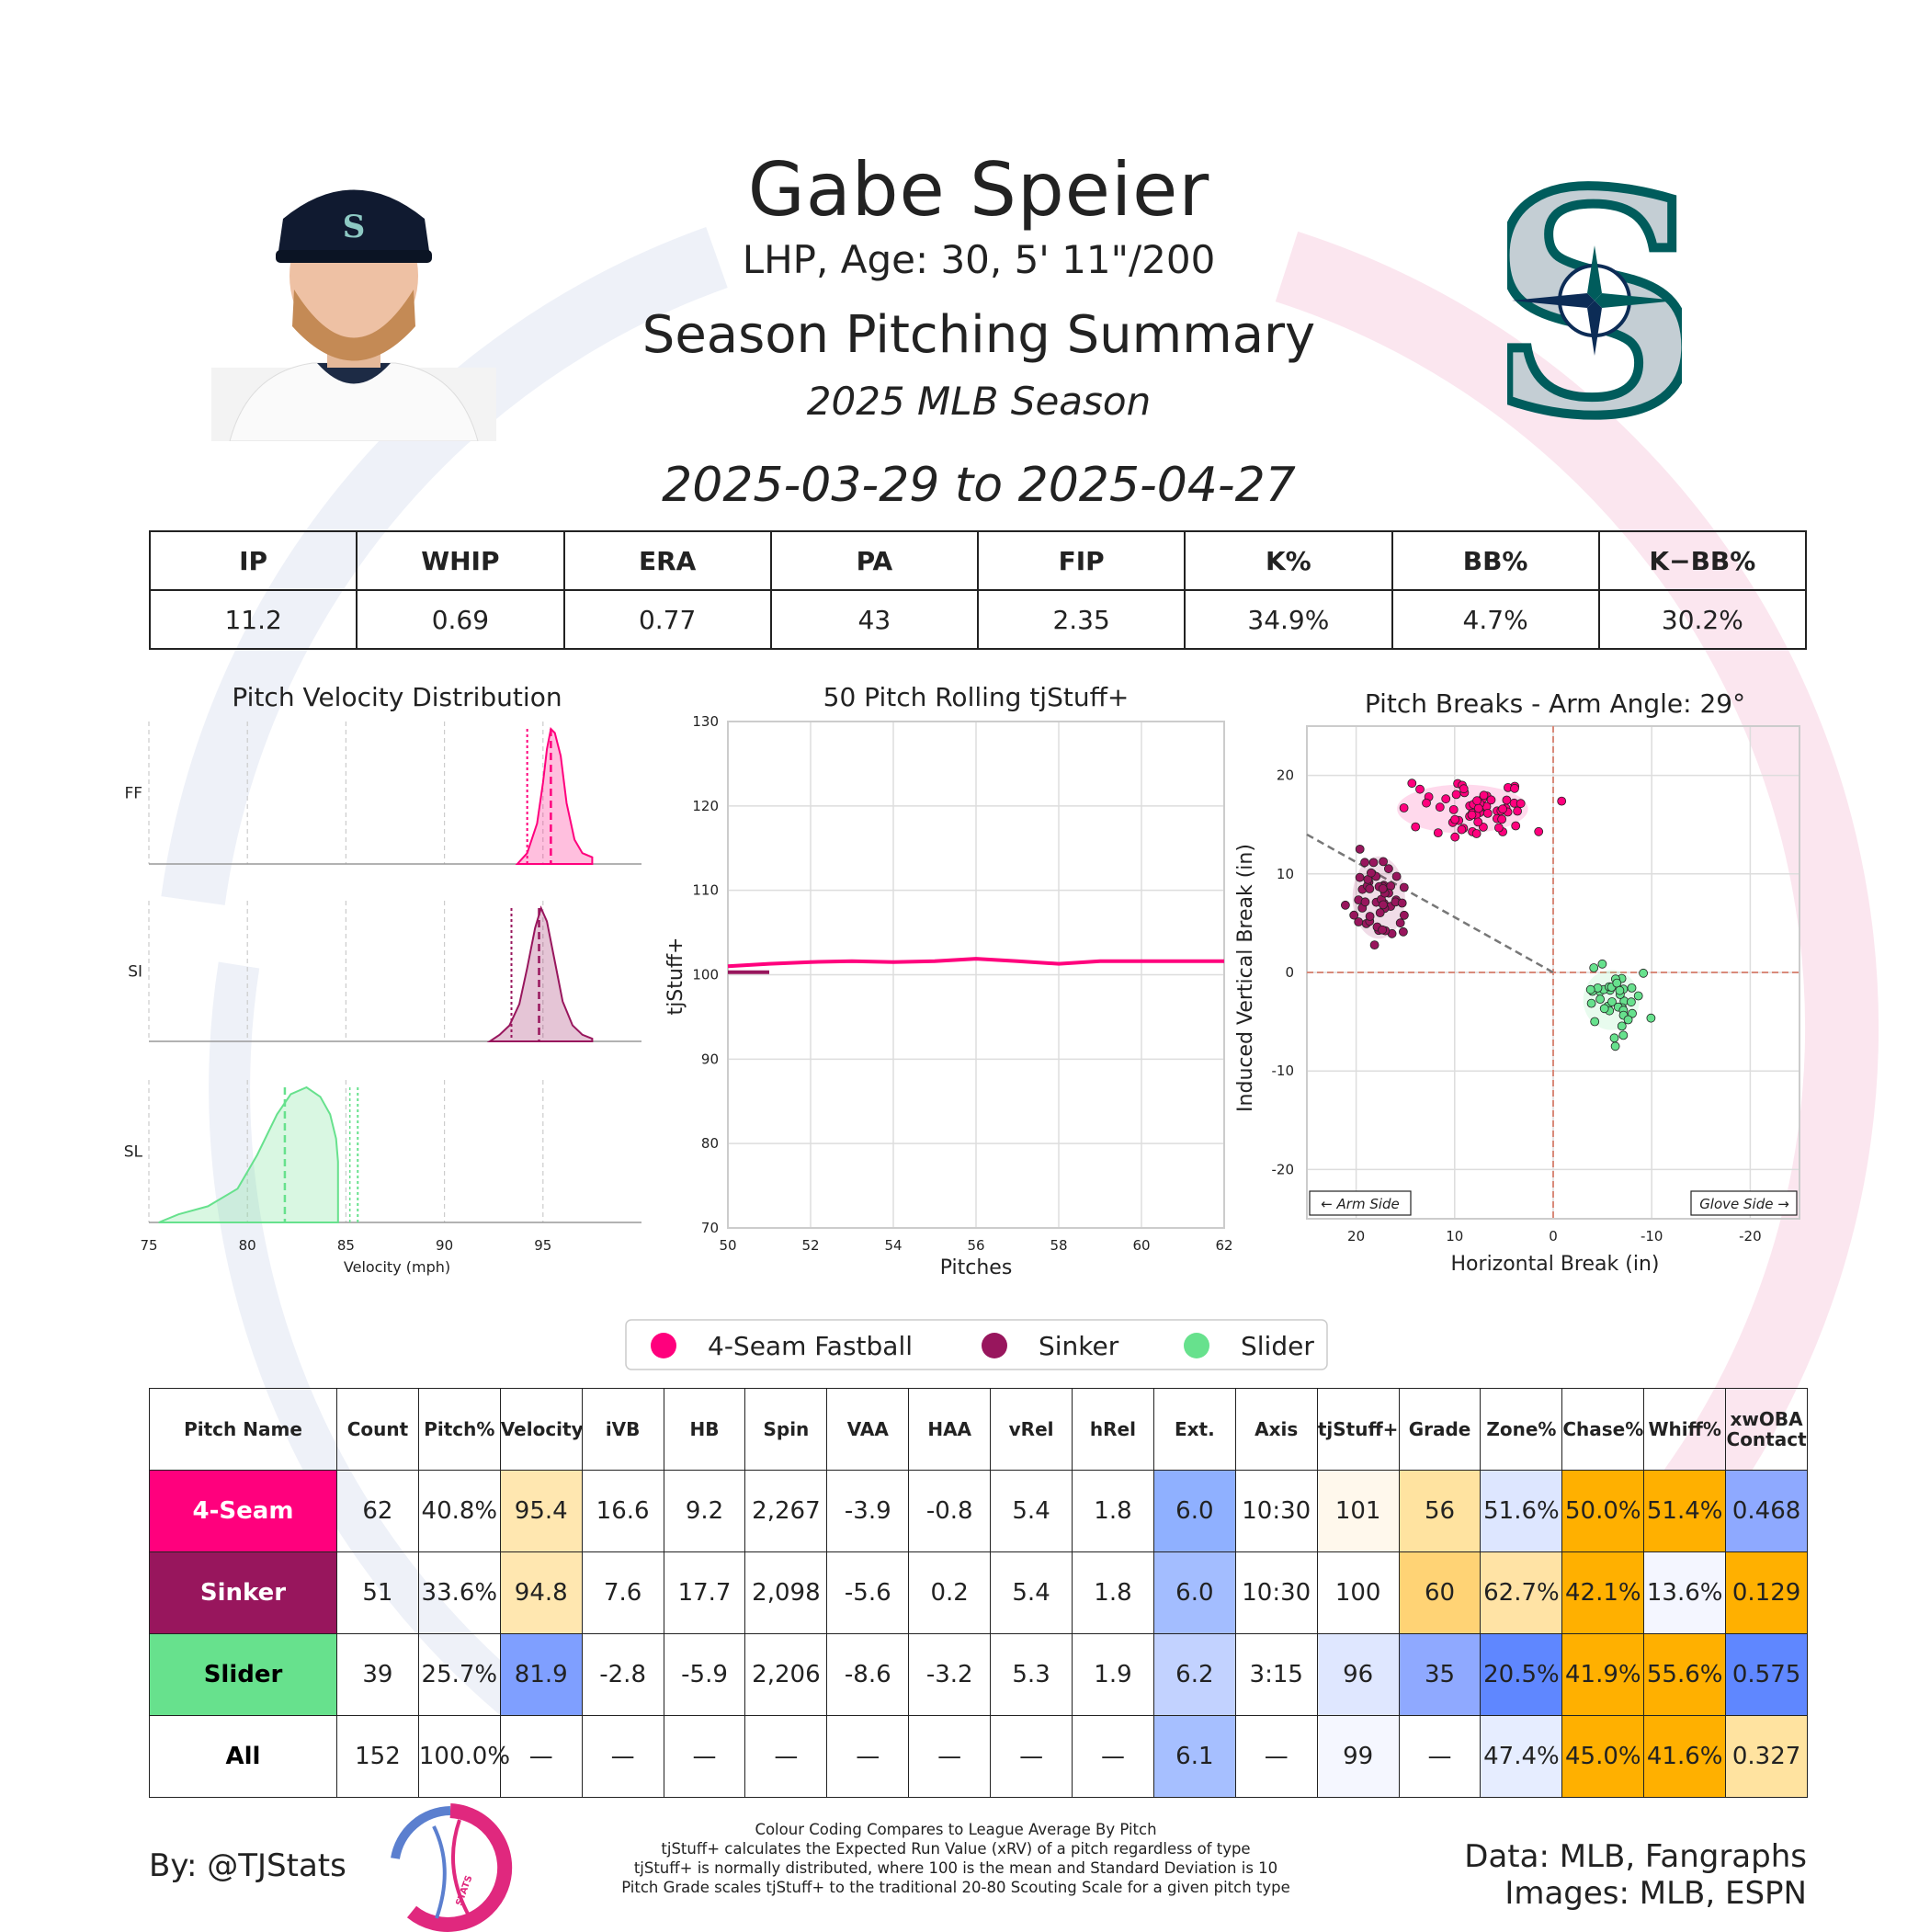  I want to click on pitch-table-header-cell: hRel, so click(1113, 1430).